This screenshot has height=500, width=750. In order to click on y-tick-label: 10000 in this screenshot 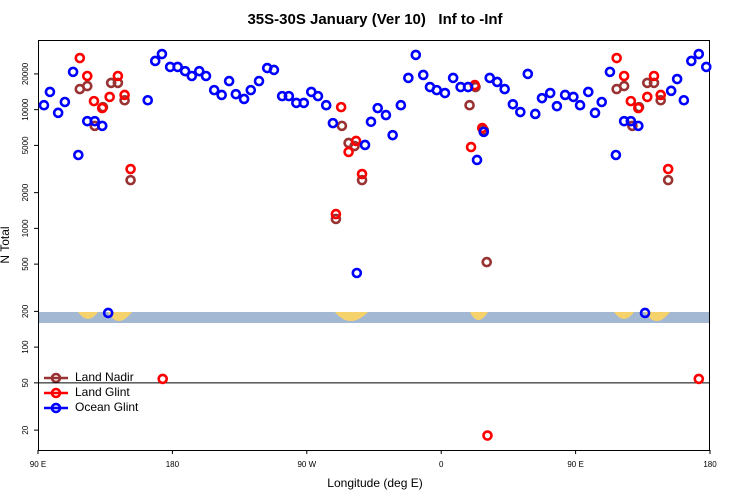, I will do `click(25, 109)`.